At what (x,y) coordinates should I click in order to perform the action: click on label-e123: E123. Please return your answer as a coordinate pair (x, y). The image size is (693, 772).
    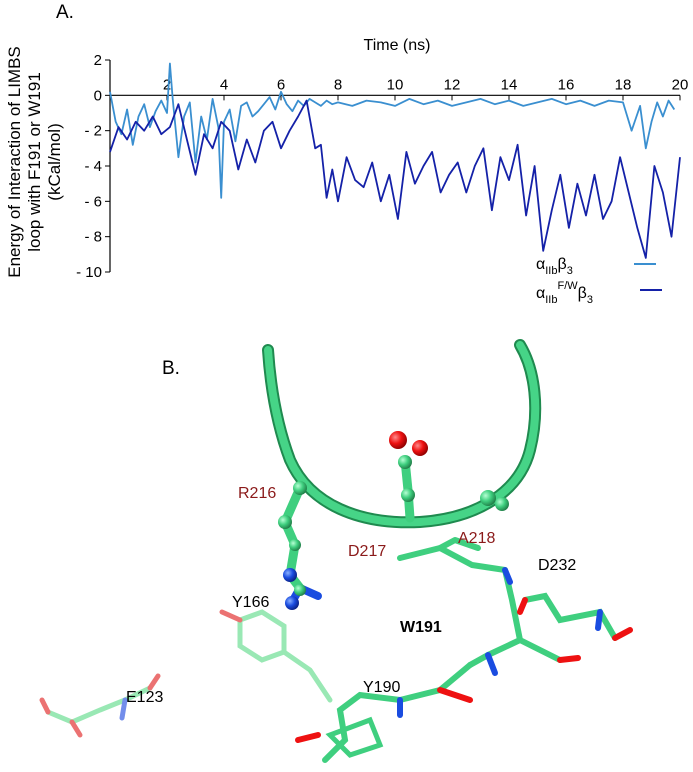
    Looking at the image, I should click on (144, 697).